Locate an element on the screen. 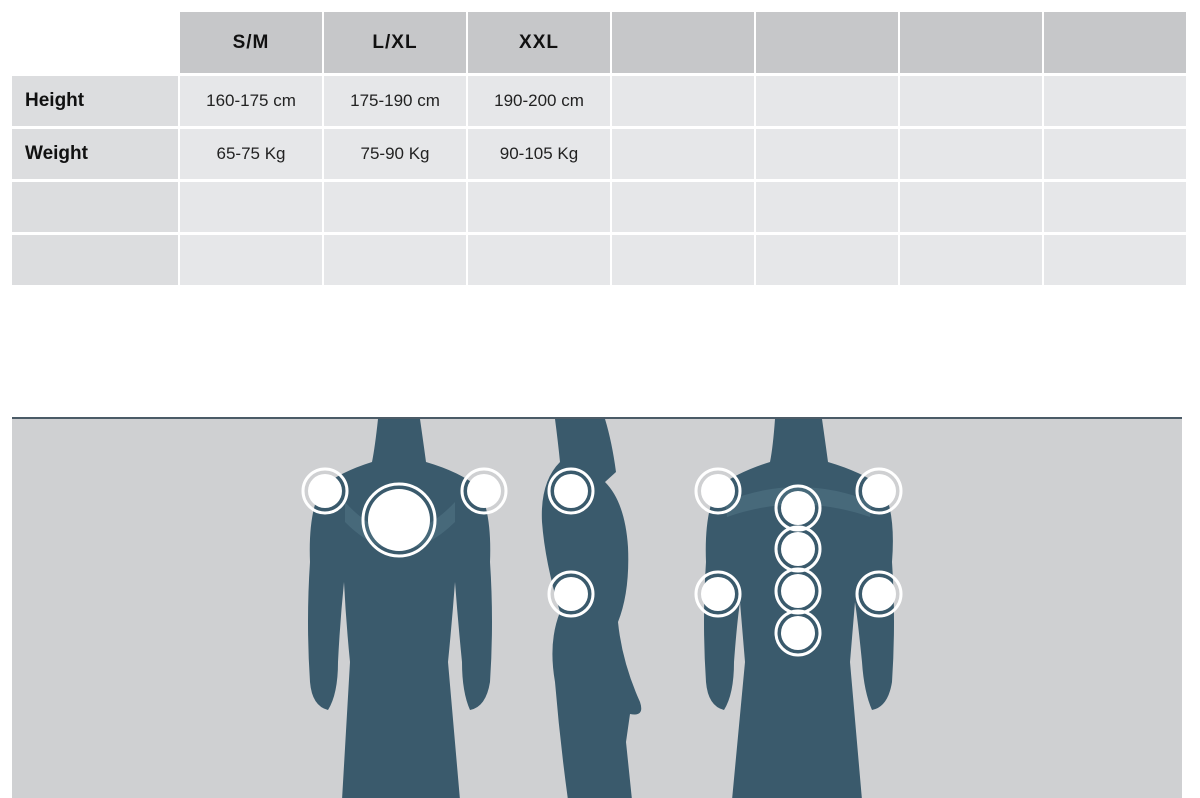 Image resolution: width=1200 pixels, height=798 pixels. table-cell: 65-75 Kg is located at coordinates (251, 154).